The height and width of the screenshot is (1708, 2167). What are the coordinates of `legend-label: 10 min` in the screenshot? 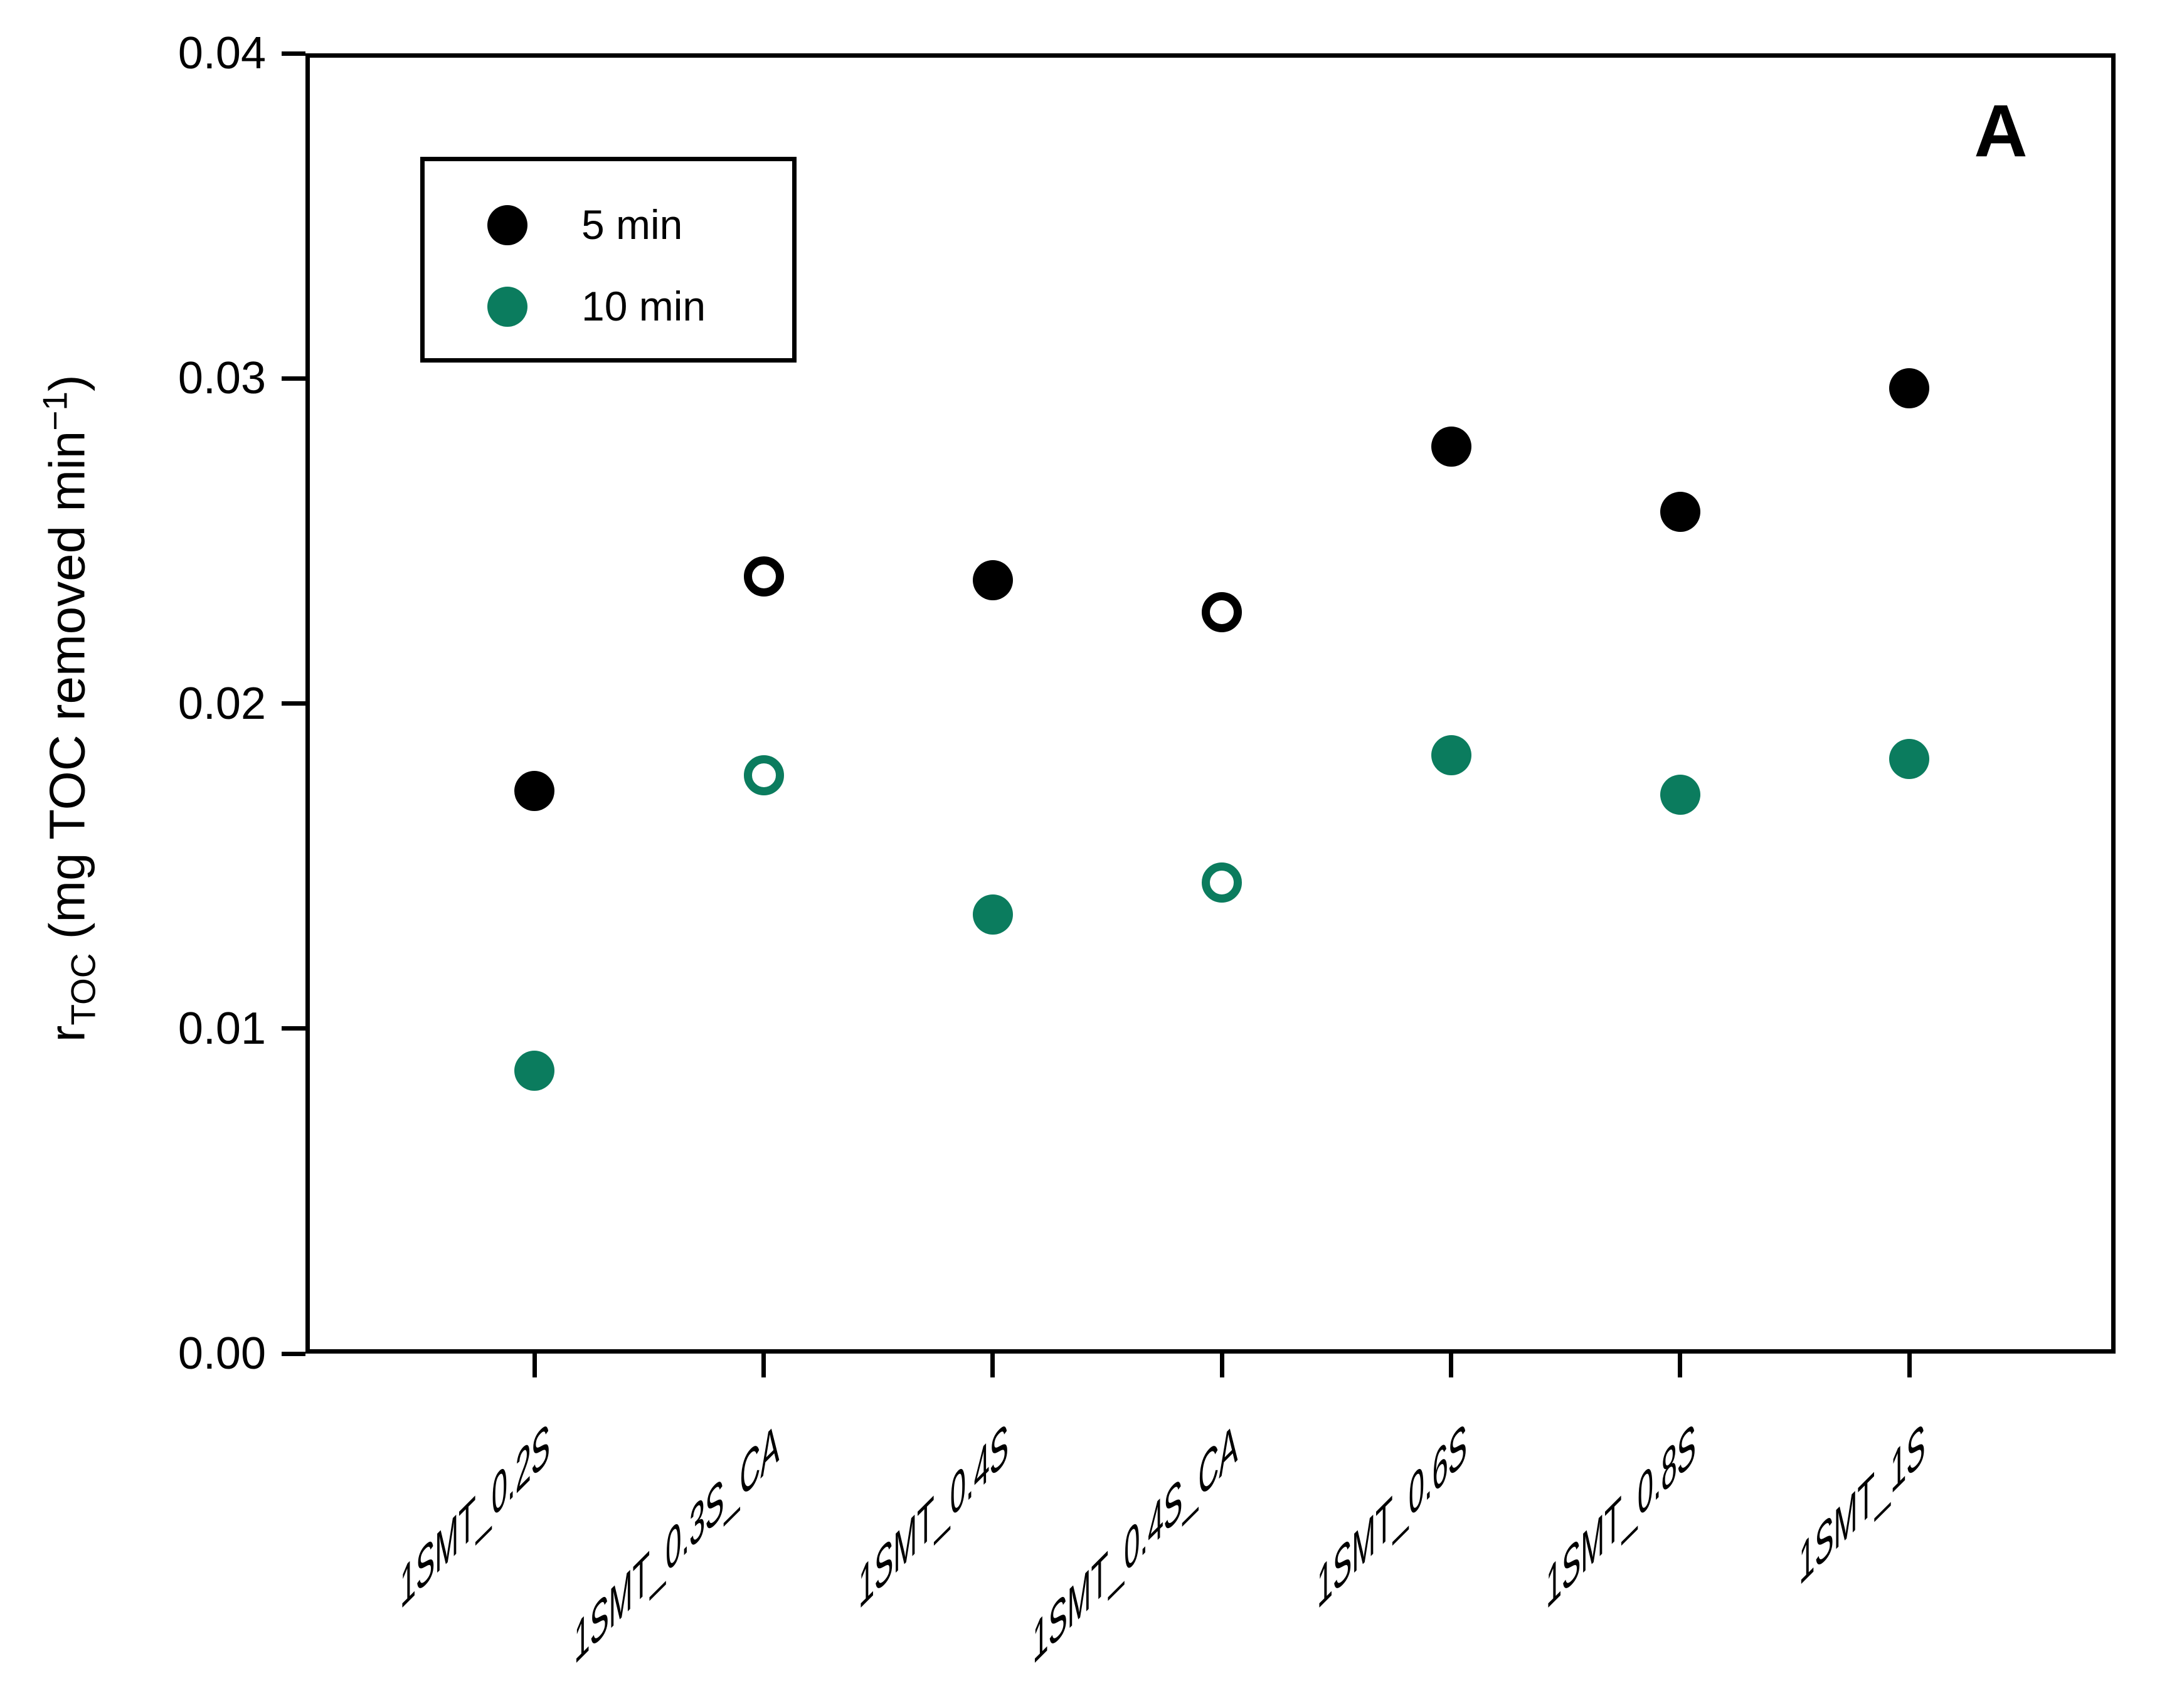 It's located at (643, 306).